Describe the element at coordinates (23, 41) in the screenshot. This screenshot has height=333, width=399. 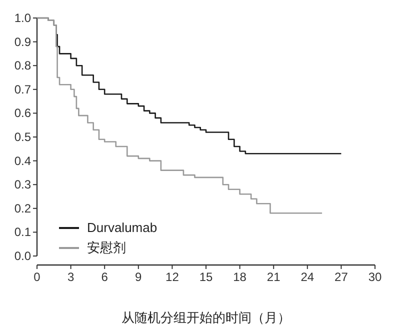
I see `y-tick-label: 0.9` at that location.